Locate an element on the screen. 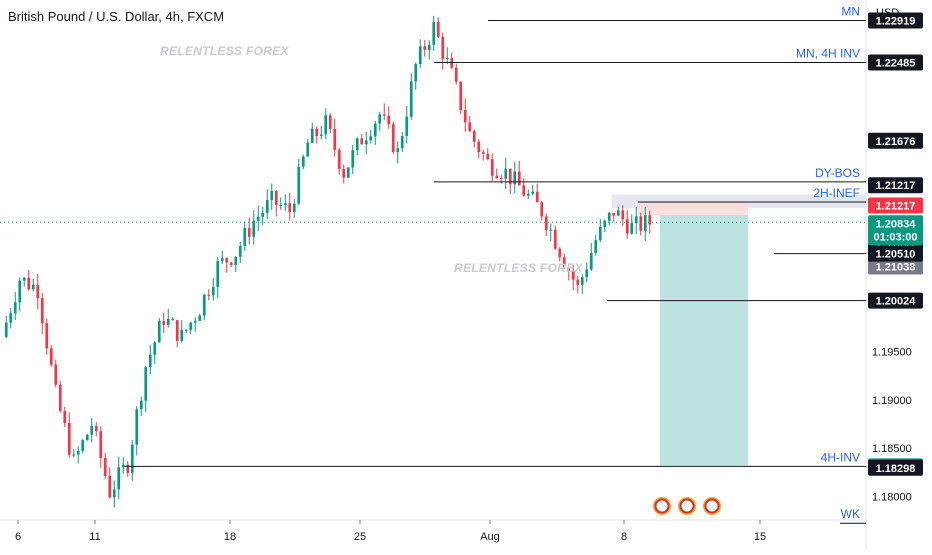 Image resolution: width=932 pixels, height=555 pixels. price-tag: 1.20024 is located at coordinates (896, 302).